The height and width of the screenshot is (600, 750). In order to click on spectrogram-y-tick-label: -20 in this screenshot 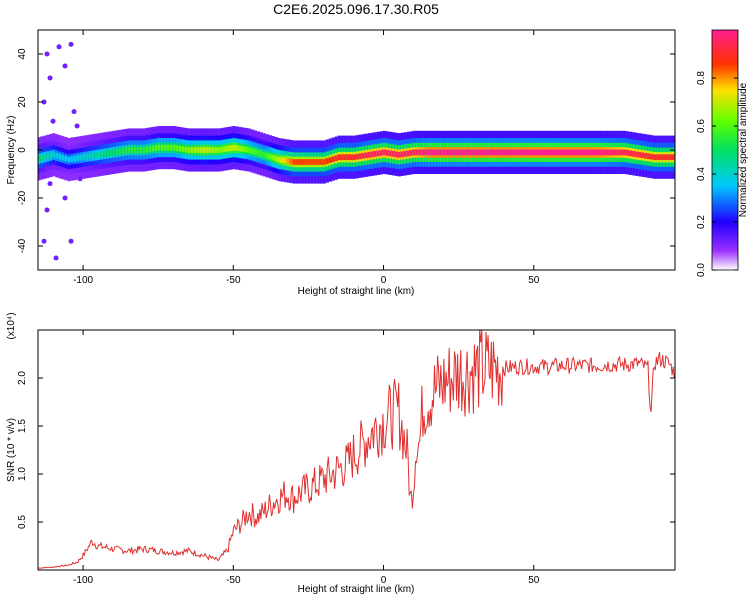, I will do `click(22, 197)`.